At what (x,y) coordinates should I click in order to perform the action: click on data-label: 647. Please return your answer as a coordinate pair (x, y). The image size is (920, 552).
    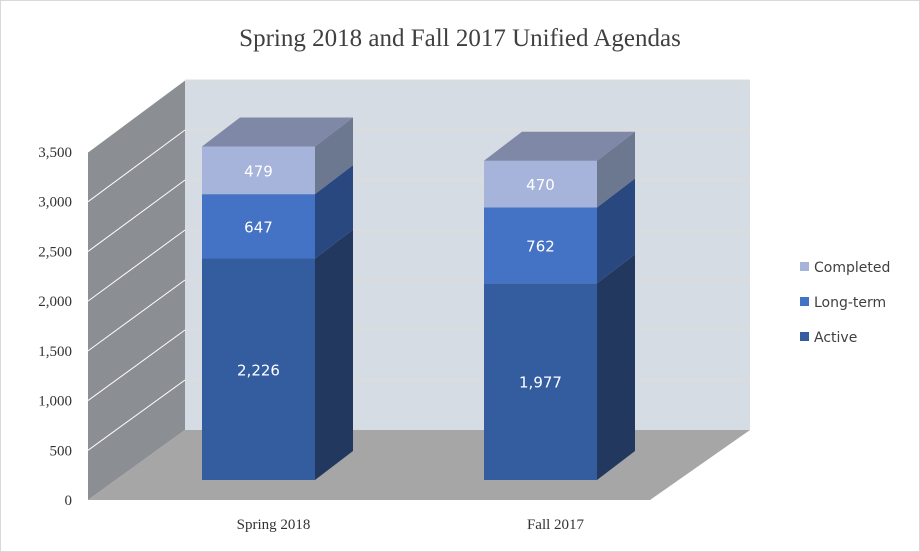
    Looking at the image, I should click on (258, 227).